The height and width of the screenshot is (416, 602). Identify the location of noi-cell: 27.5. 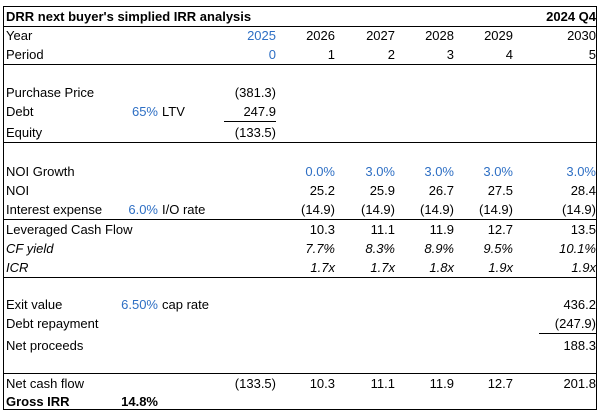
(500, 190).